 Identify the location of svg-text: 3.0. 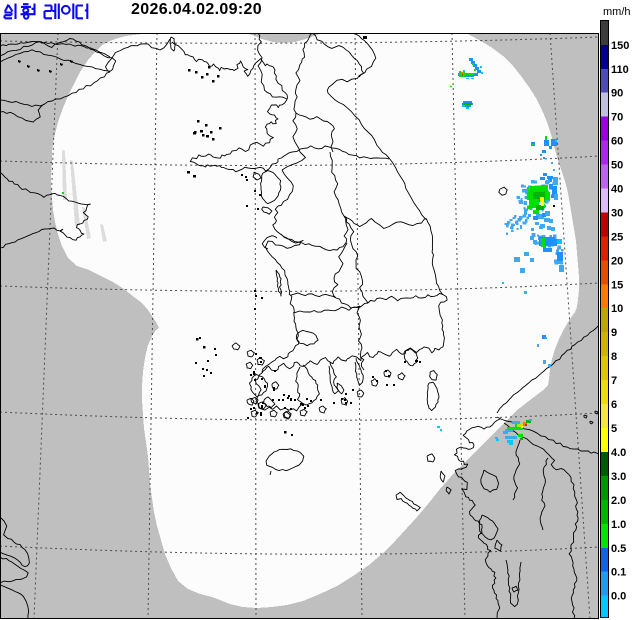
(618, 477).